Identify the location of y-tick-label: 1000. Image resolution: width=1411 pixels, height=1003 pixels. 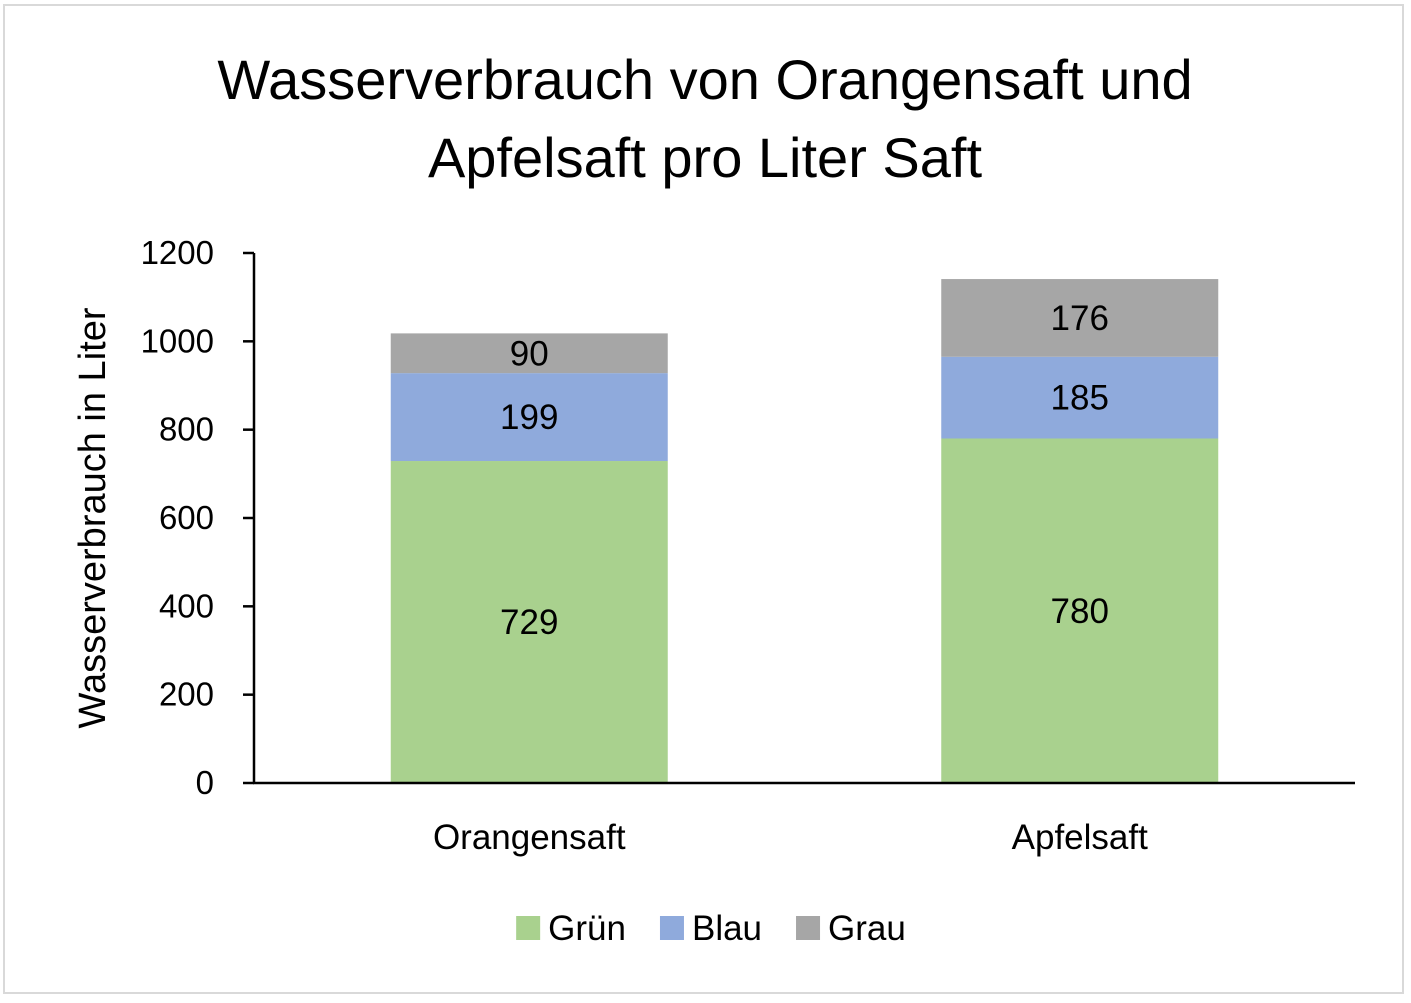
(177, 340).